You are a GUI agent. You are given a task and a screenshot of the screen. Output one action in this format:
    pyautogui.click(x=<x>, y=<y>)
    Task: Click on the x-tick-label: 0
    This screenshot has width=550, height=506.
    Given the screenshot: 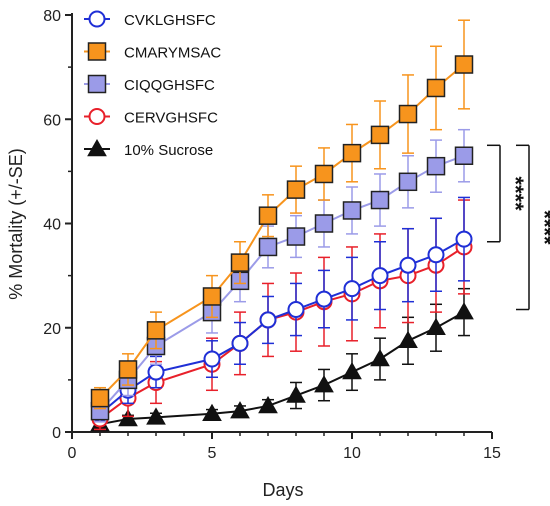 What is the action you would take?
    pyautogui.click(x=72, y=453)
    